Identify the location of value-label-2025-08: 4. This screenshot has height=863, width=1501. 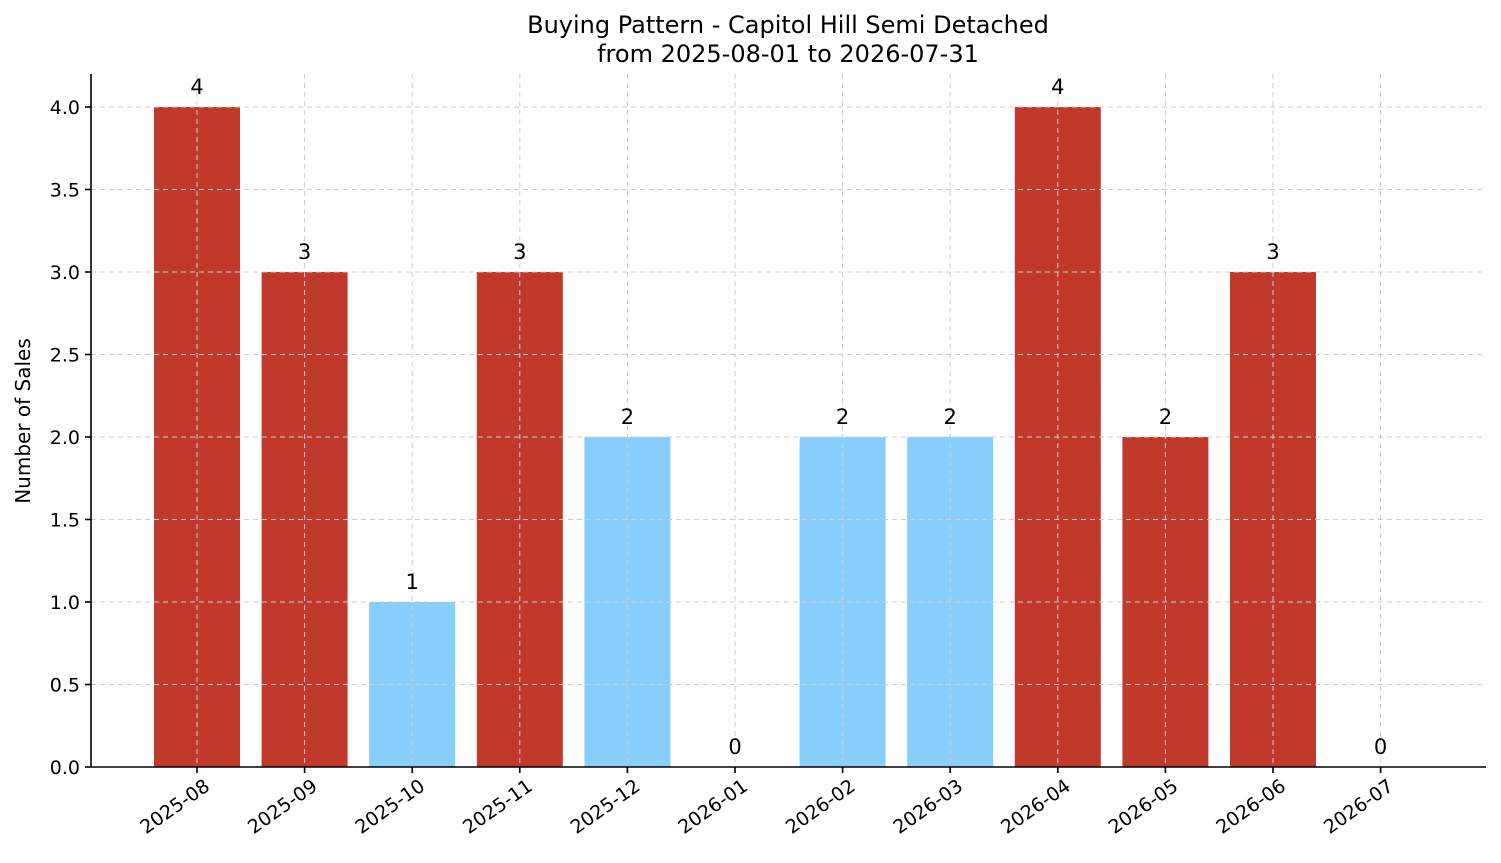
(196, 87).